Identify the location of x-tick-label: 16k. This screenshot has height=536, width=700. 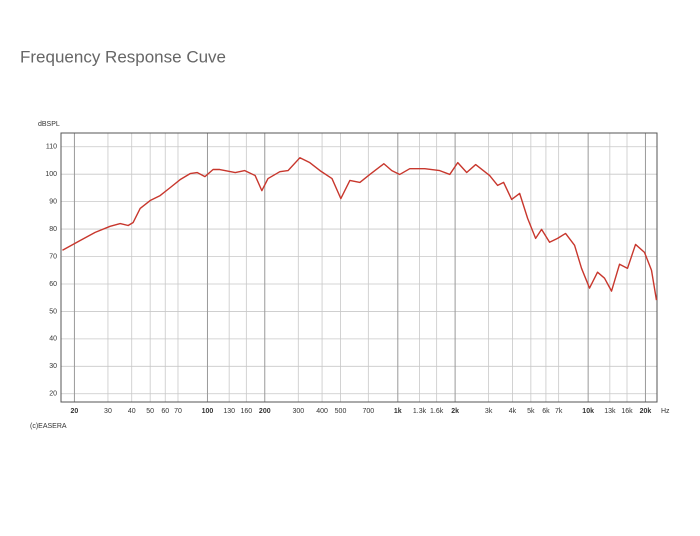
(627, 411).